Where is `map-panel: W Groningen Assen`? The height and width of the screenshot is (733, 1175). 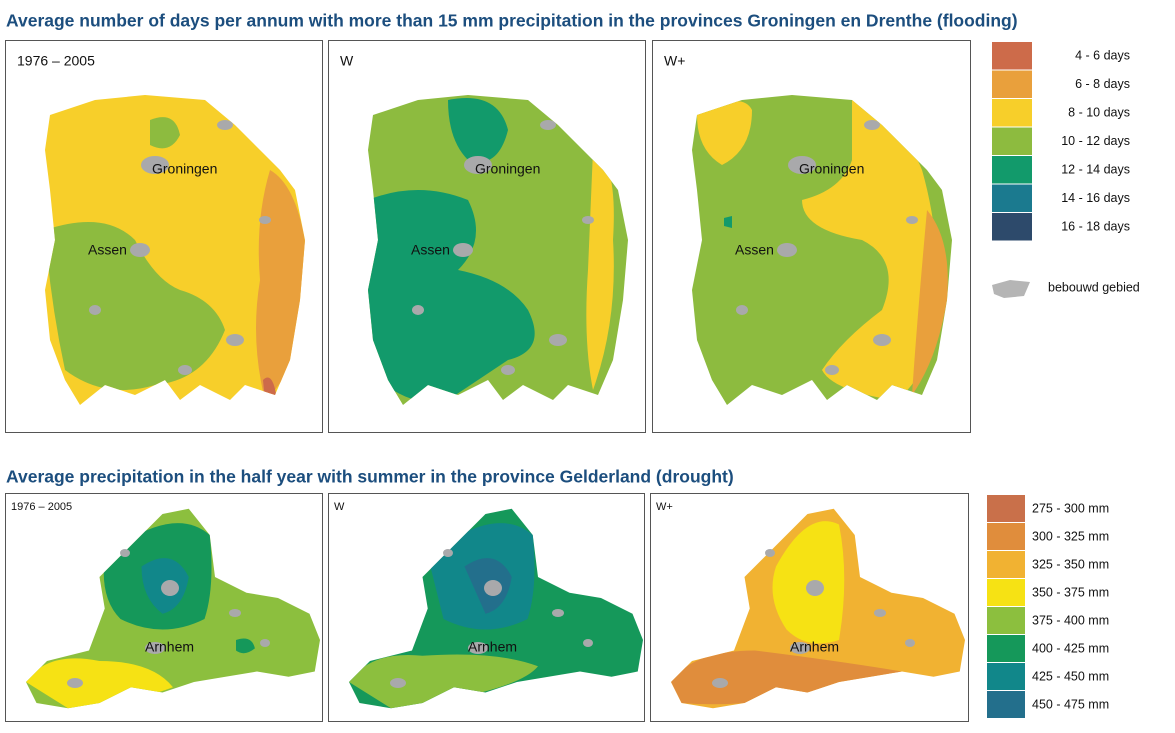 map-panel: W Groningen Assen is located at coordinates (487, 236).